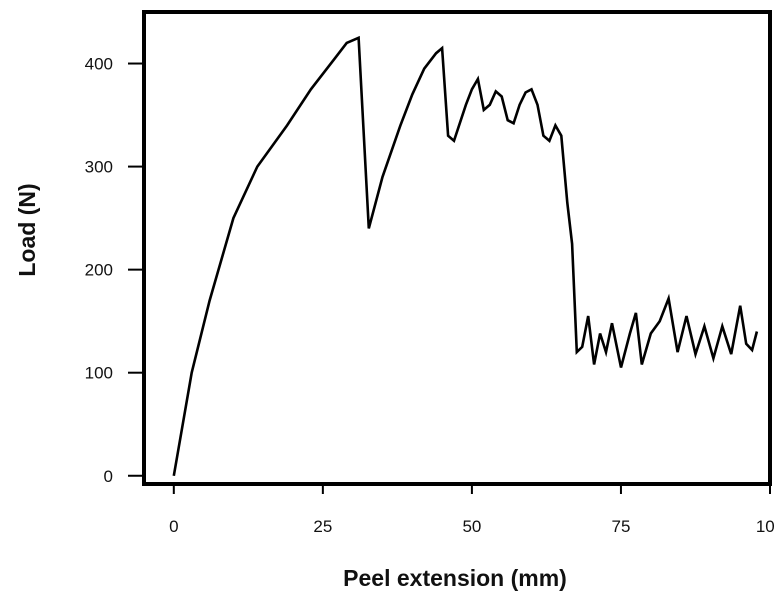 The height and width of the screenshot is (595, 774). What do you see at coordinates (620, 526) in the screenshot?
I see `x-tick-label: 75` at bounding box center [620, 526].